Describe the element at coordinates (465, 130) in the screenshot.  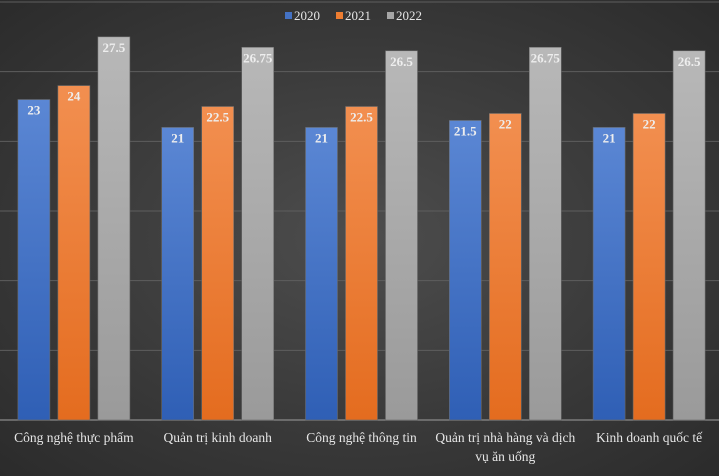
I see `data-label: 21.5` at that location.